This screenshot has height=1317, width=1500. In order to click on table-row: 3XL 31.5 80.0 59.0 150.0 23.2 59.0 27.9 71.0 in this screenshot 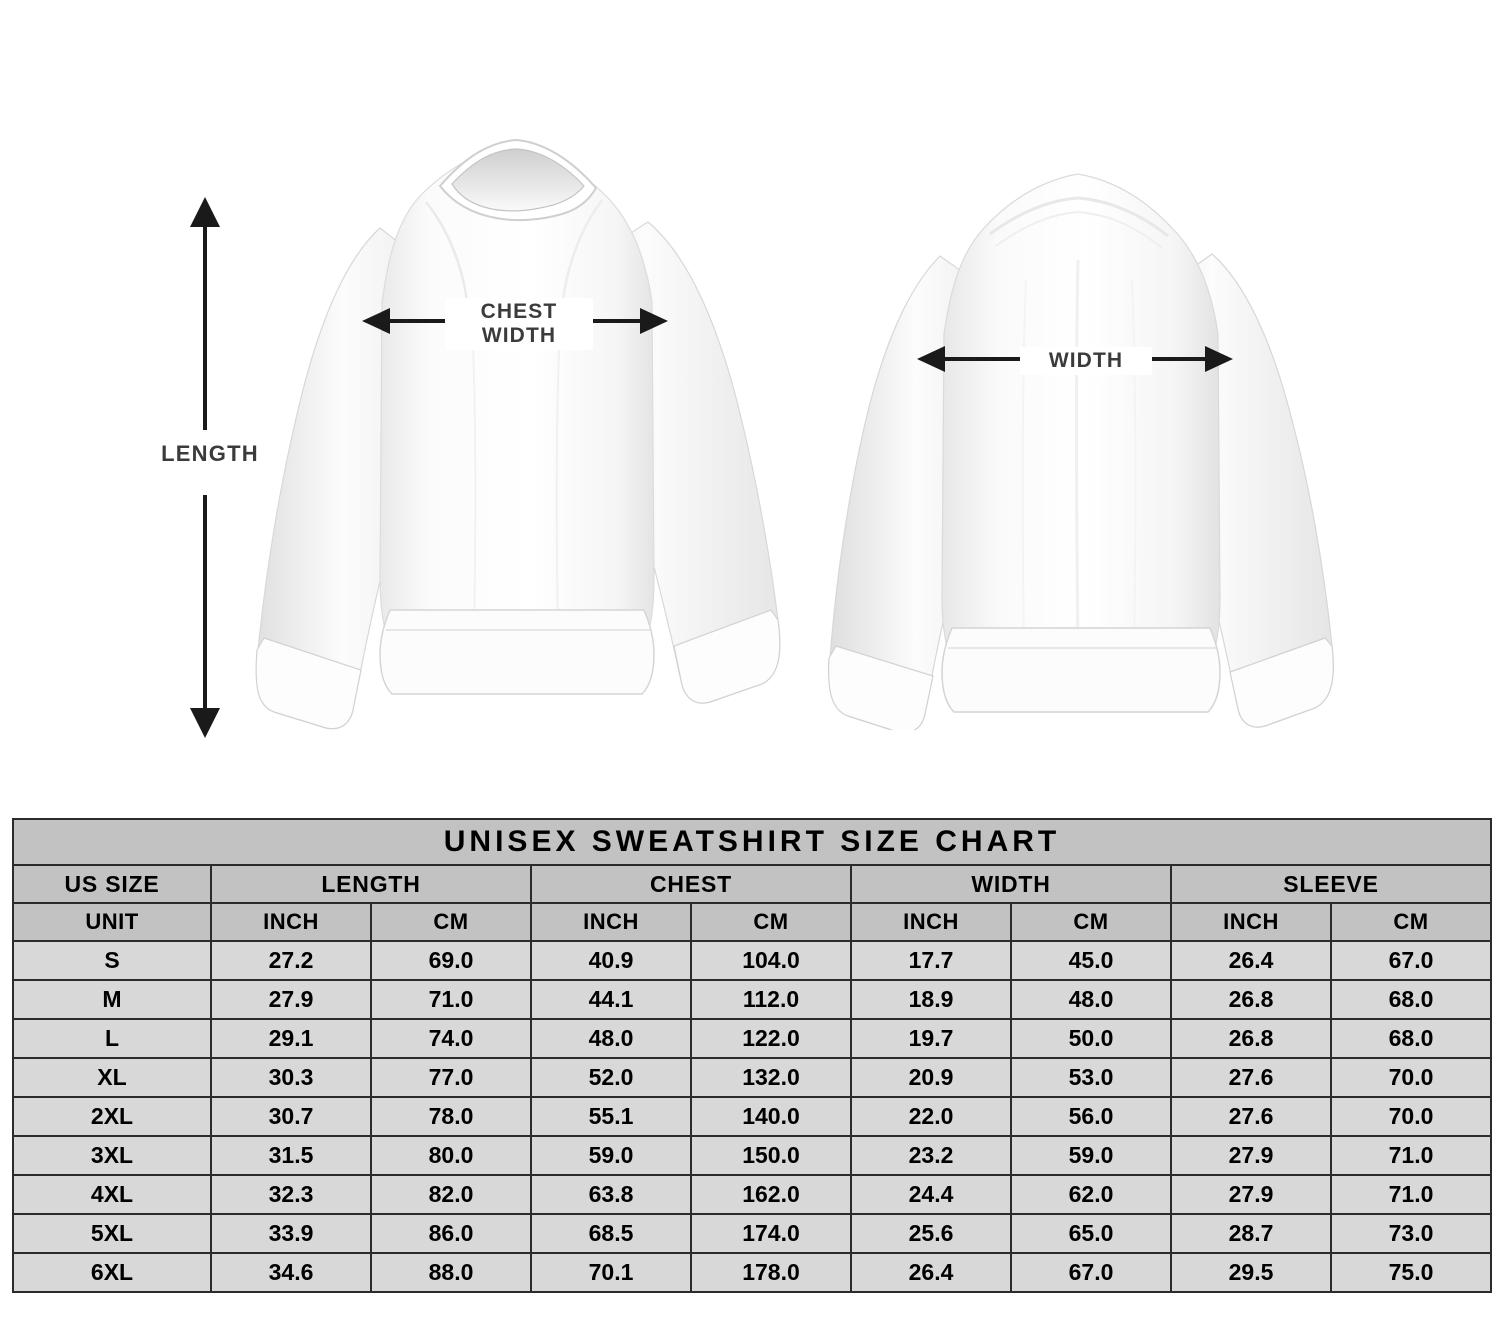, I will do `click(752, 1155)`.